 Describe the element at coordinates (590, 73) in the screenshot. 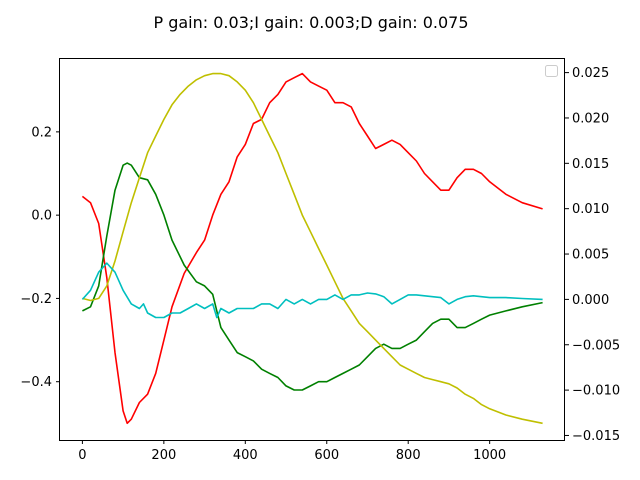

I see `y-right-tick-label: 0.025` at that location.